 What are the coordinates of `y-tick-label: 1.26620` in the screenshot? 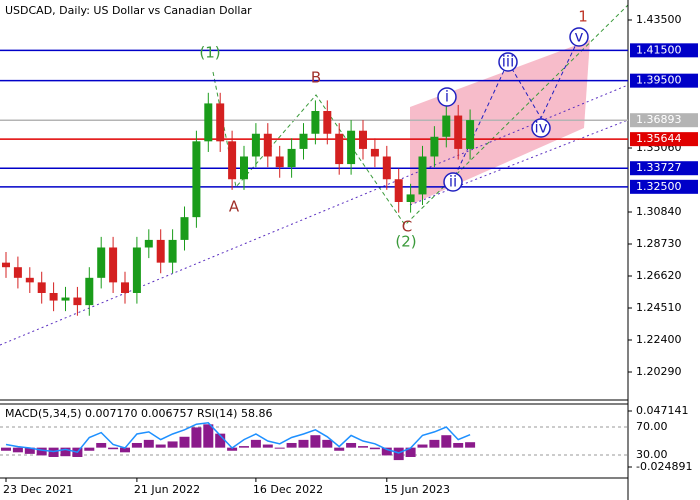 It's located at (659, 275).